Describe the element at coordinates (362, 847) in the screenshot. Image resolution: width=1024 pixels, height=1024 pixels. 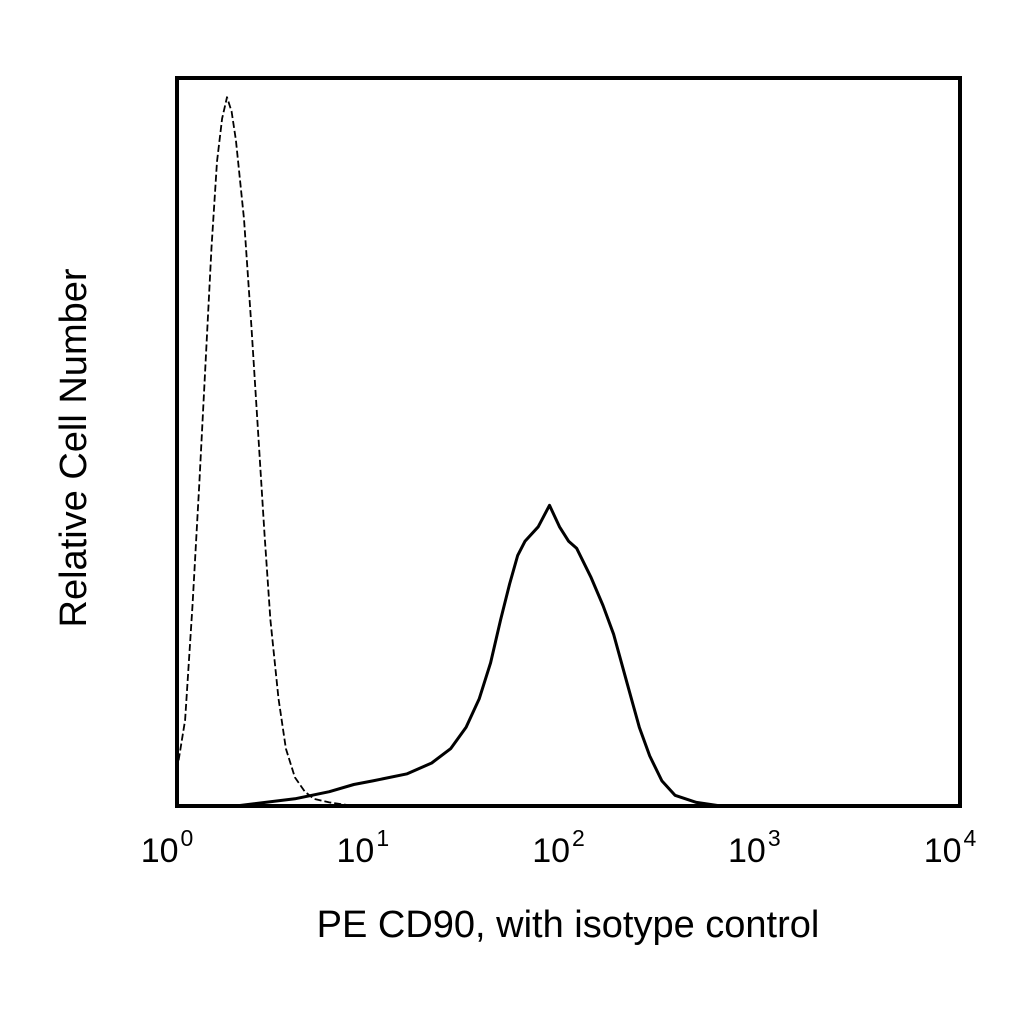
I see `x-tick-label: 10¹` at that location.